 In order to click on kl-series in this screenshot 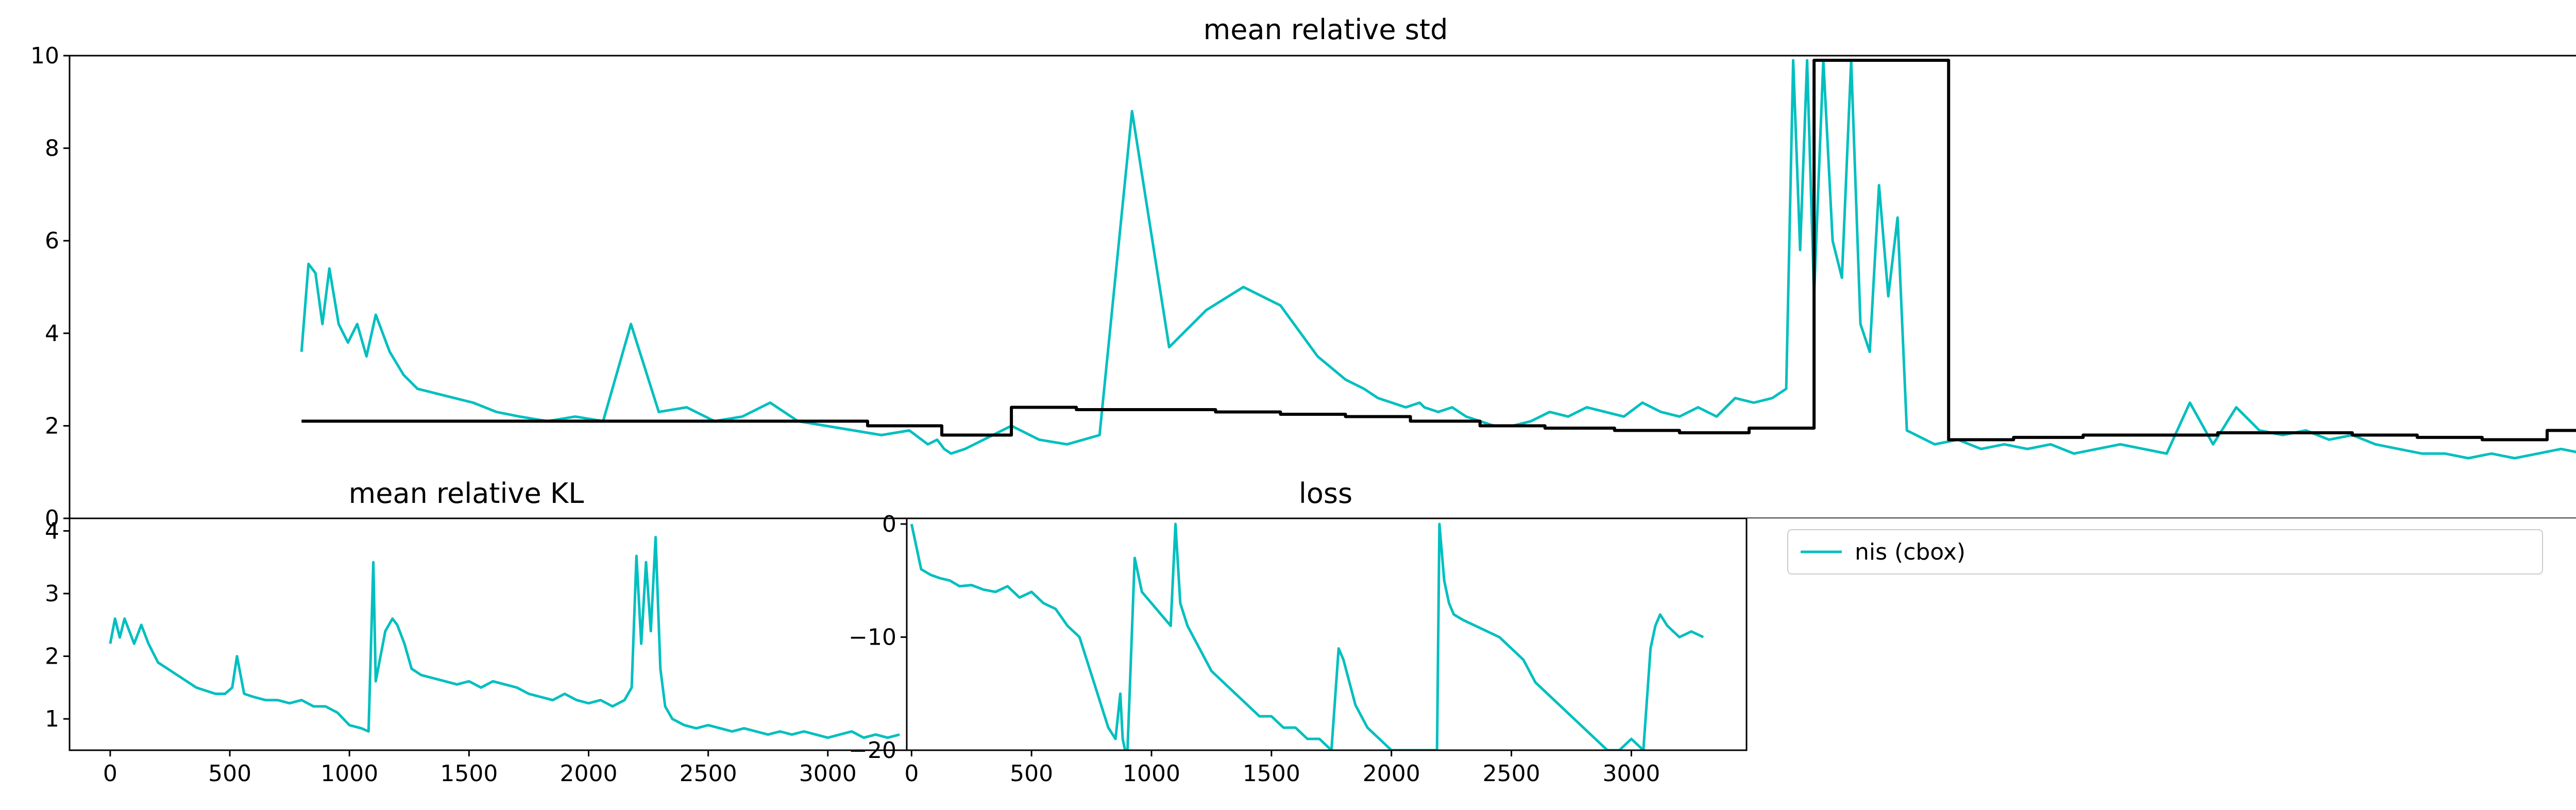, I will do `click(504, 637)`.